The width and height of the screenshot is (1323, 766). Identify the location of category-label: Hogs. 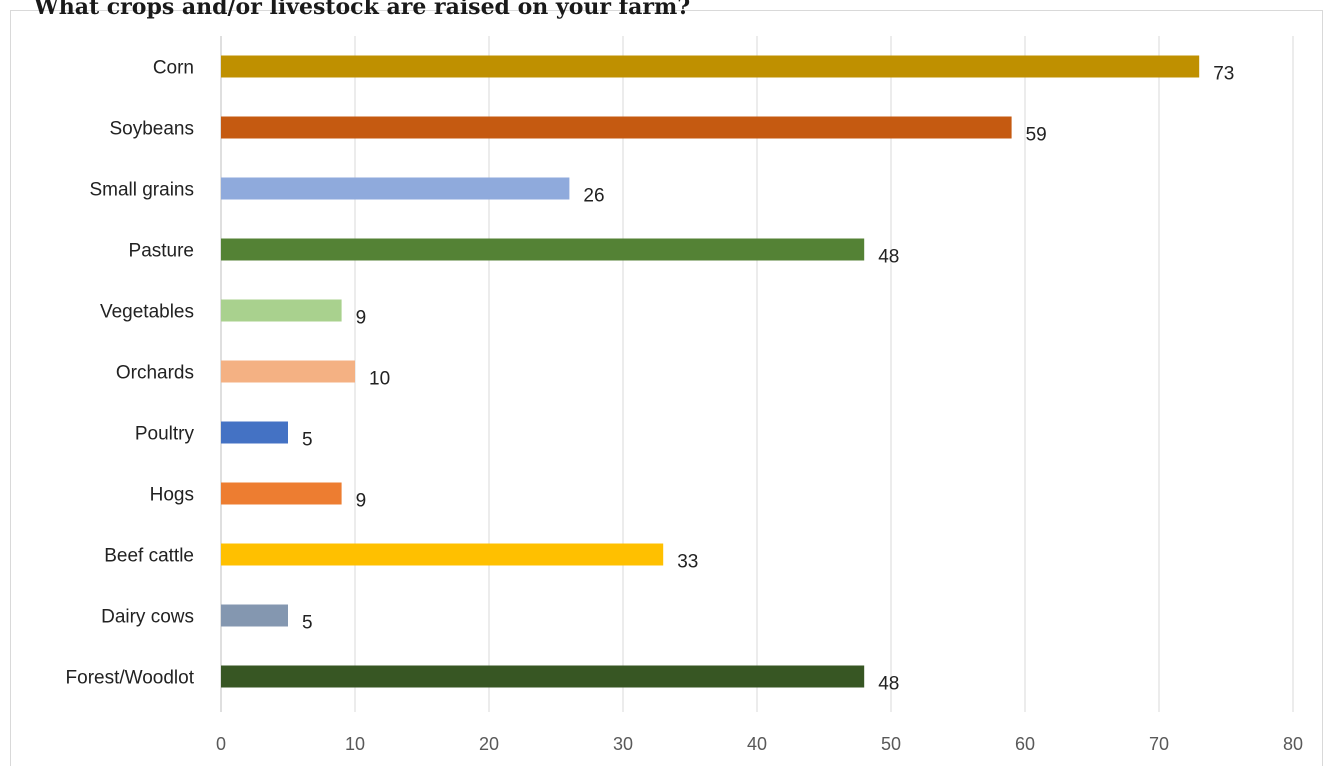
(172, 495).